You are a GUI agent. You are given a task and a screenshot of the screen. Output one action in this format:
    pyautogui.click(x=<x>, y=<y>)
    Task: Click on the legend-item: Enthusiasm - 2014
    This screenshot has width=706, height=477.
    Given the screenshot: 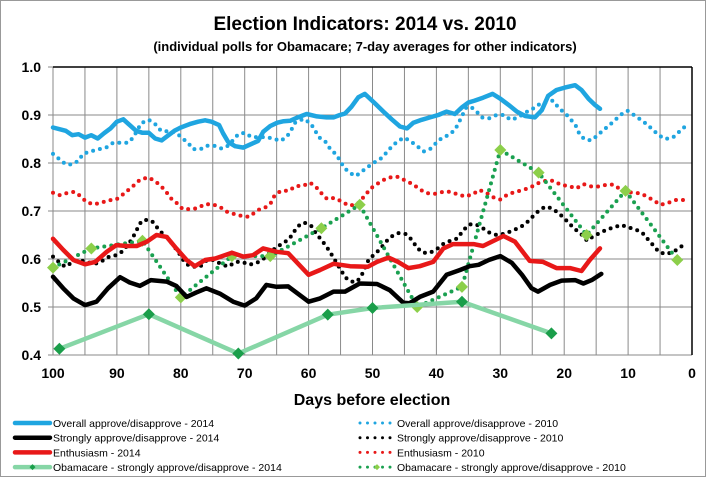 What is the action you would take?
    pyautogui.click(x=76, y=453)
    